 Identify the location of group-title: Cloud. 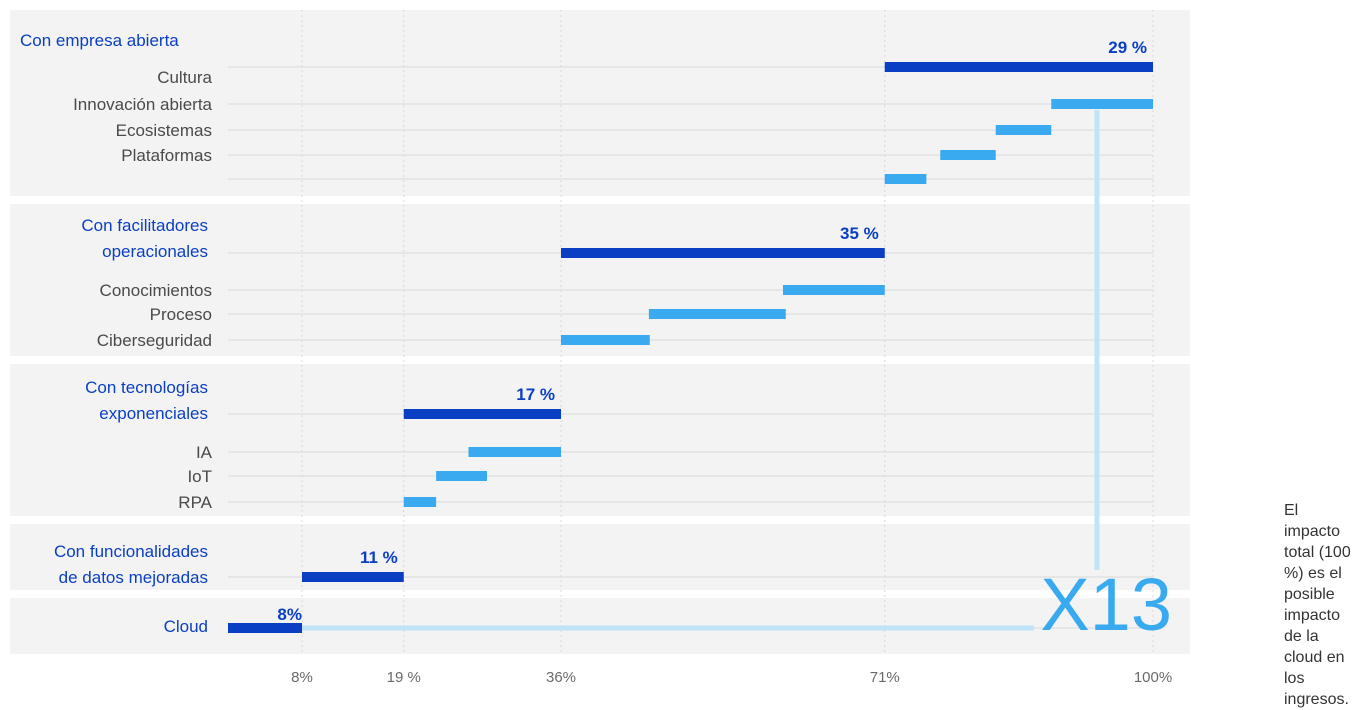
(186, 626).